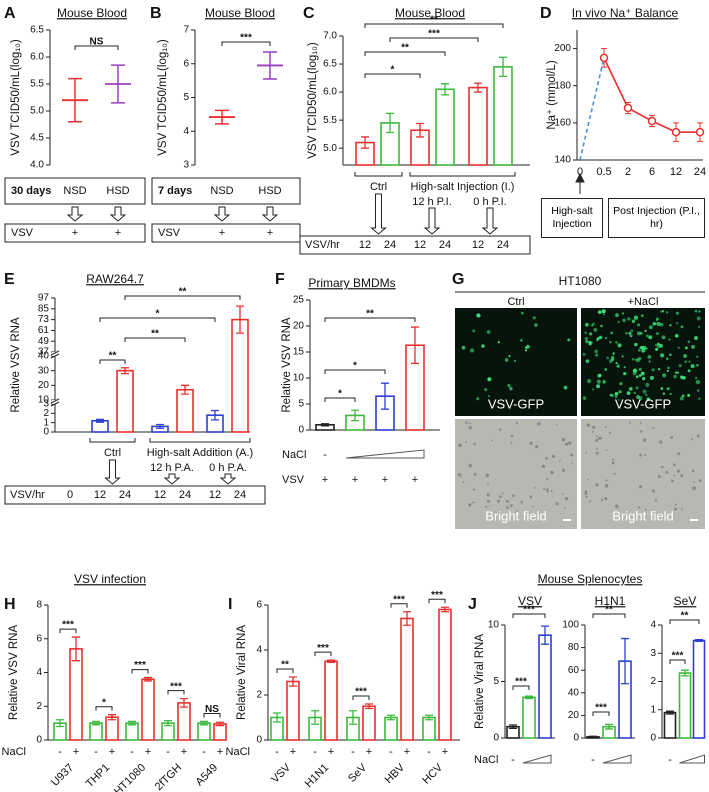 This screenshot has height=792, width=709. I want to click on significance-label: *, so click(393, 70).